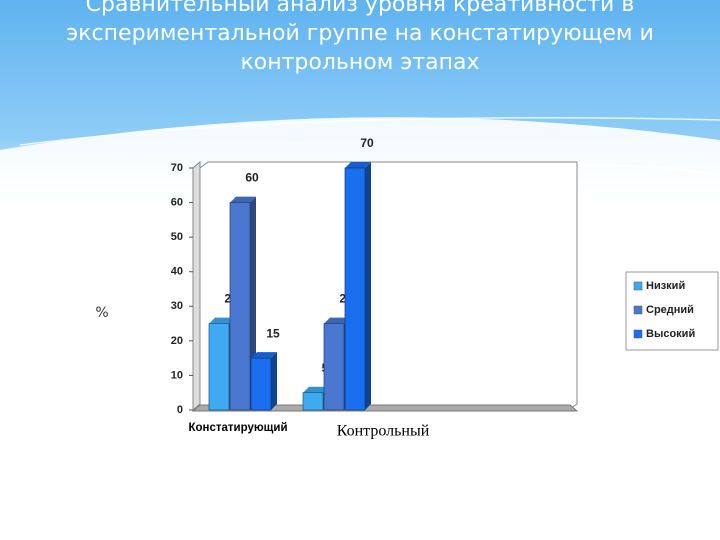  Describe the element at coordinates (177, 202) in the screenshot. I see `y-tick-label: 60` at that location.